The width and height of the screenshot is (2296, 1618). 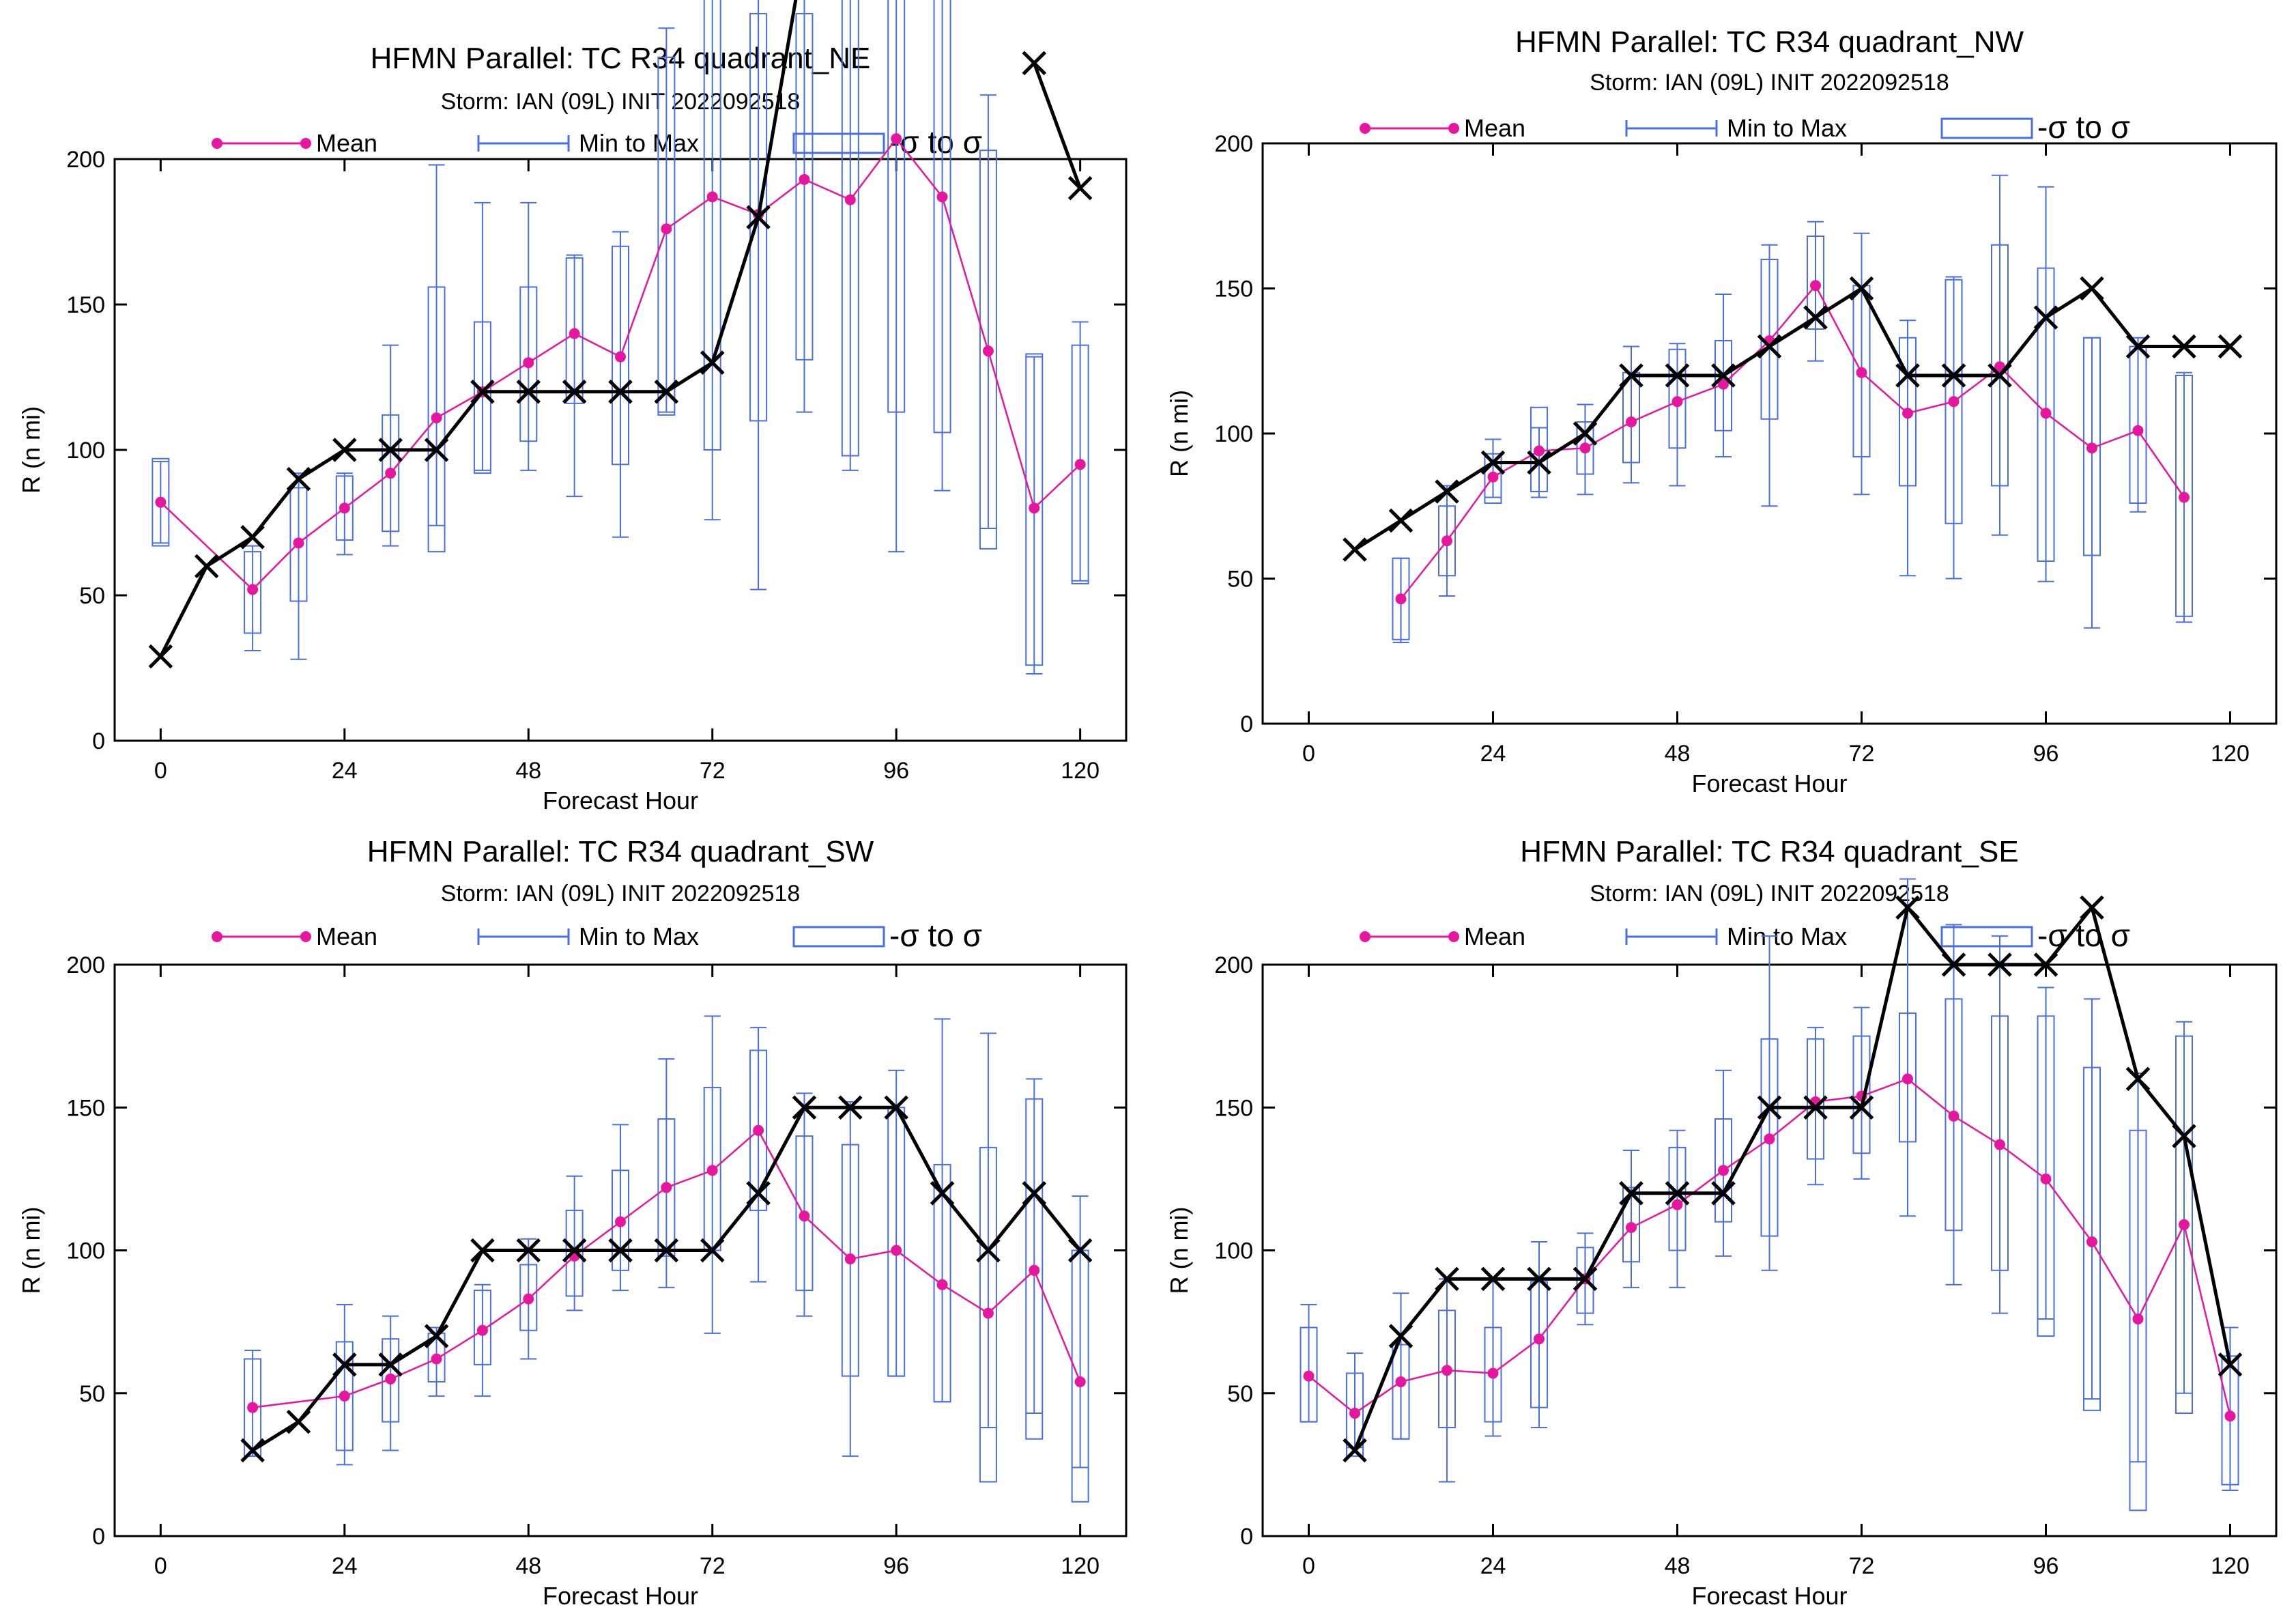 I want to click on chart-subtitle: Storm: IAN (09L) INIT 2022092518, so click(x=1770, y=894).